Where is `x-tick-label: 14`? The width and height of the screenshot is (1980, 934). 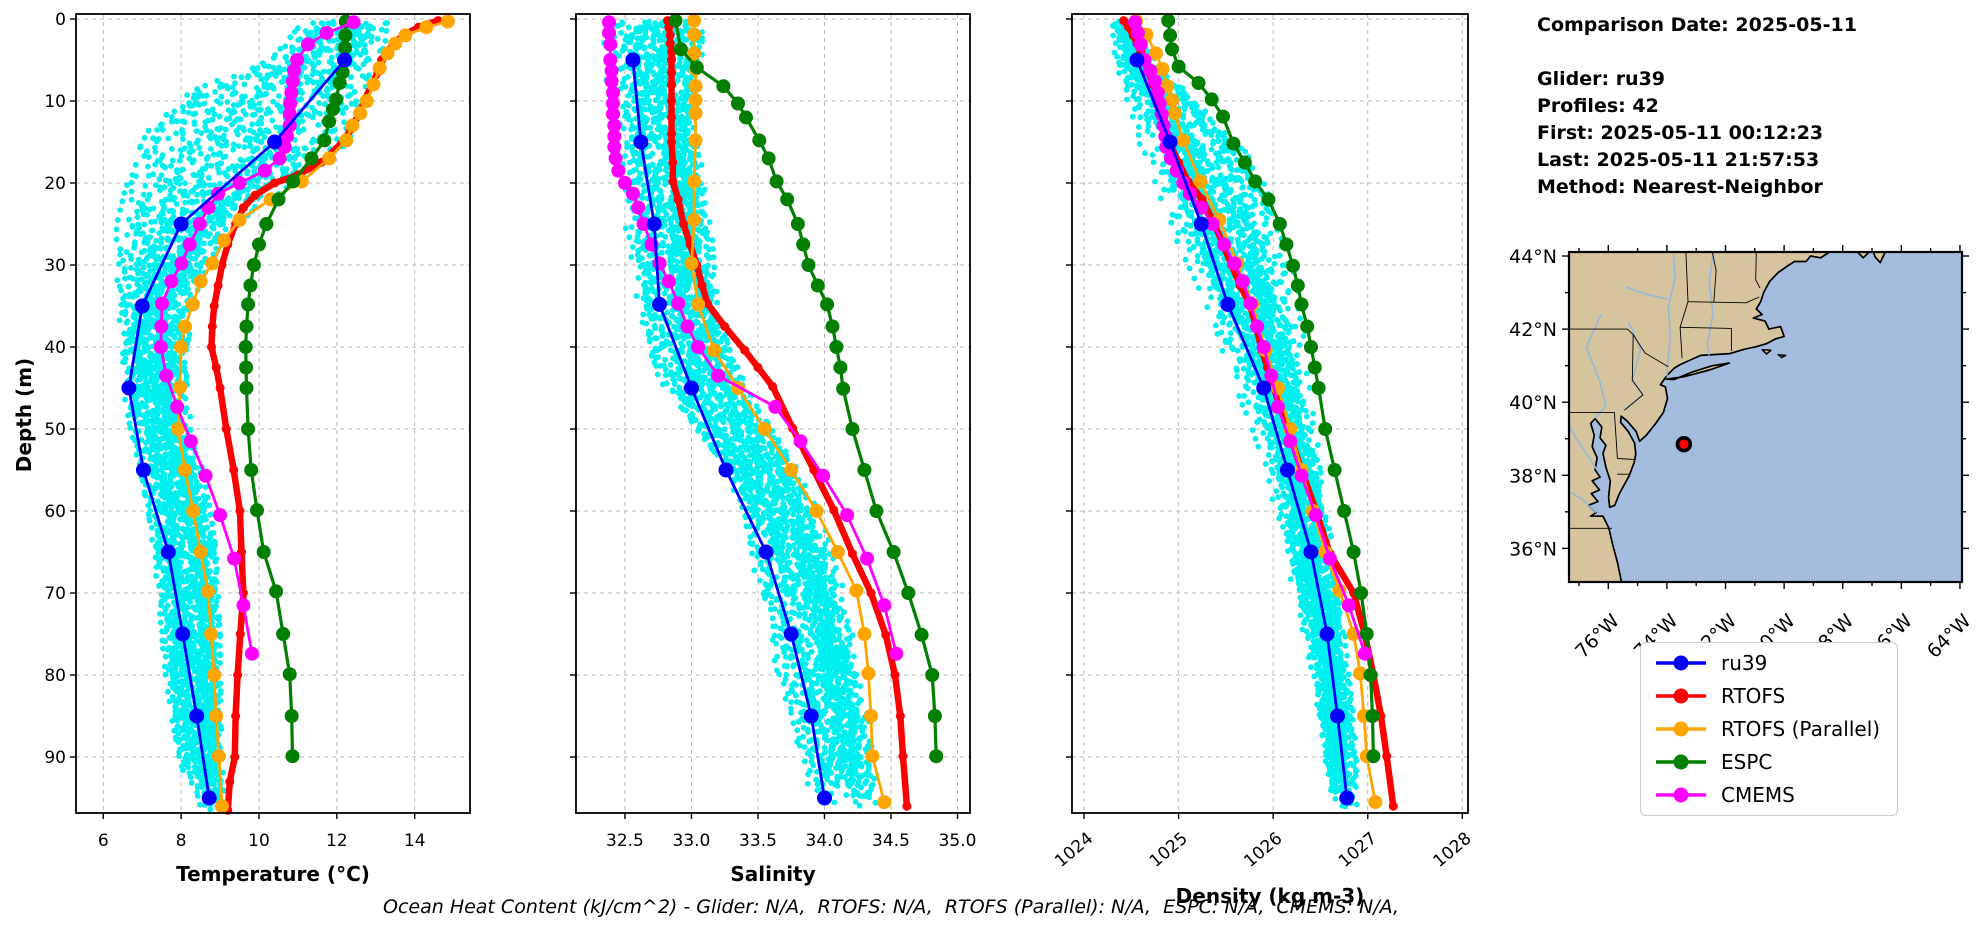
x-tick-label: 14 is located at coordinates (415, 841).